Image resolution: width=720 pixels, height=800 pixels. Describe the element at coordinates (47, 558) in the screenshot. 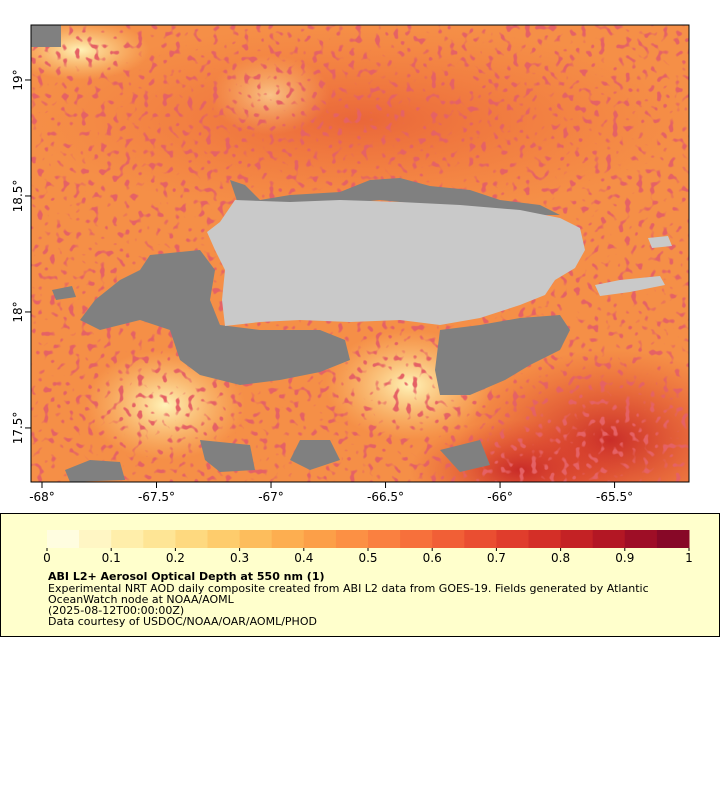

I see `colorbar-tick-label: 0` at that location.